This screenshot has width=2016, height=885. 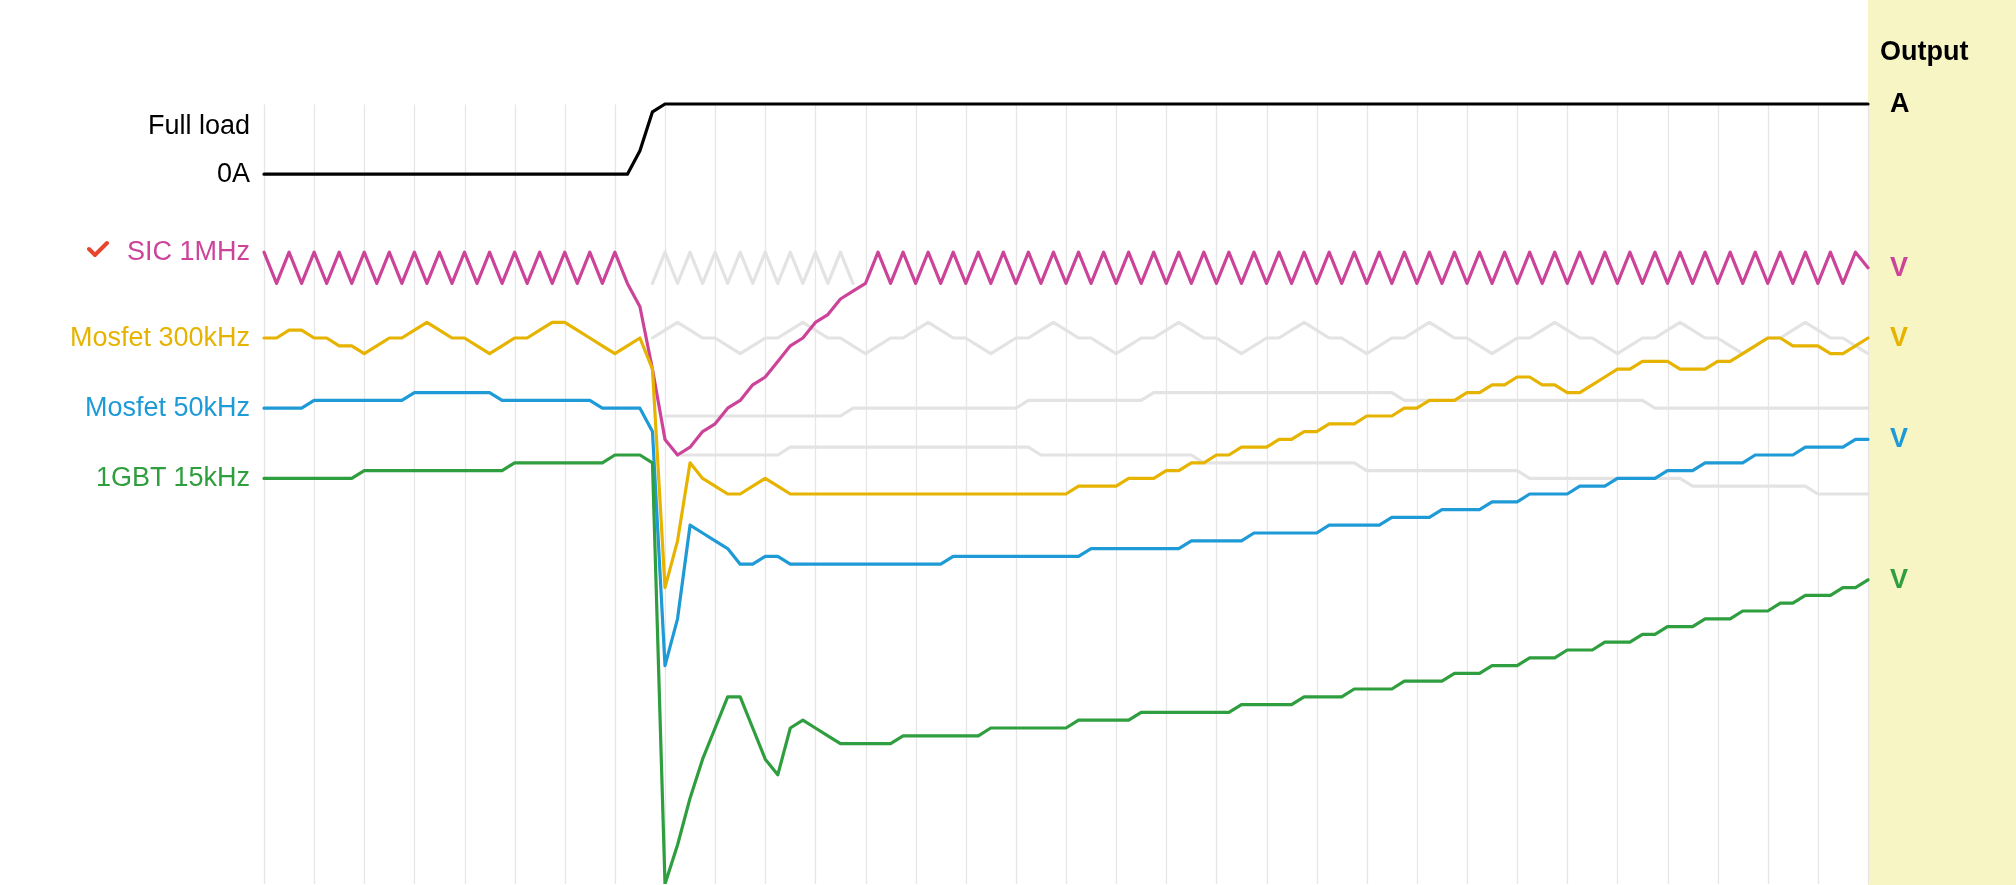 I want to click on text: A, so click(x=1900, y=103).